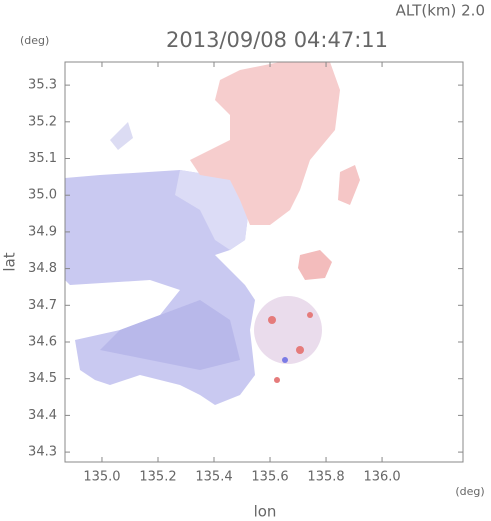 The width and height of the screenshot is (491, 521). Describe the element at coordinates (42, 195) in the screenshot. I see `y-tick-label: 35.0` at that location.